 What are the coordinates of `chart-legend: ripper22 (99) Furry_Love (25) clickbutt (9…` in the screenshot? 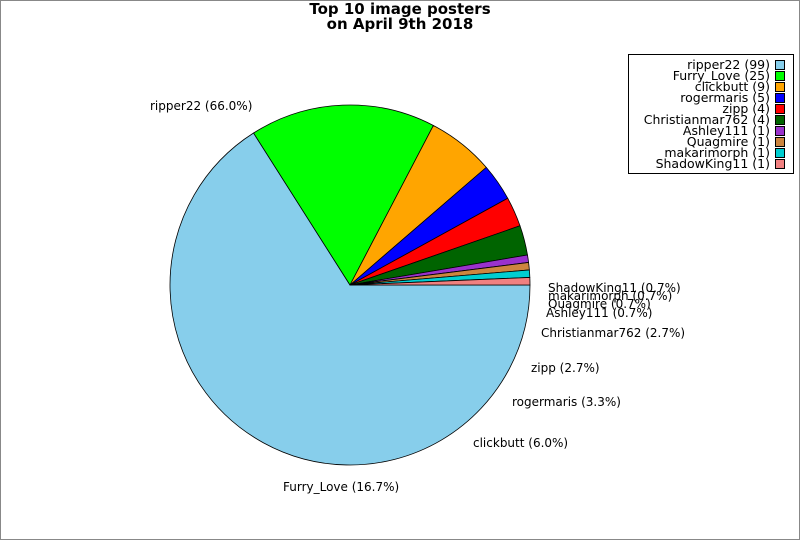 It's located at (711, 114).